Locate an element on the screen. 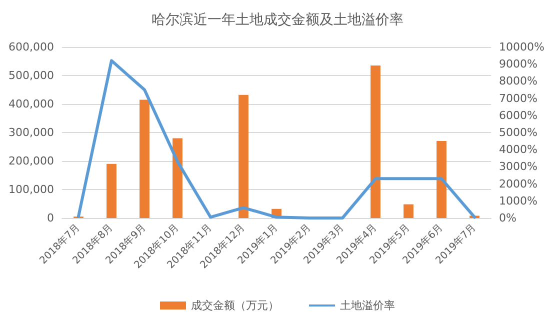 The width and height of the screenshot is (555, 324). legend-label: 成交金额（万元） is located at coordinates (235, 305).